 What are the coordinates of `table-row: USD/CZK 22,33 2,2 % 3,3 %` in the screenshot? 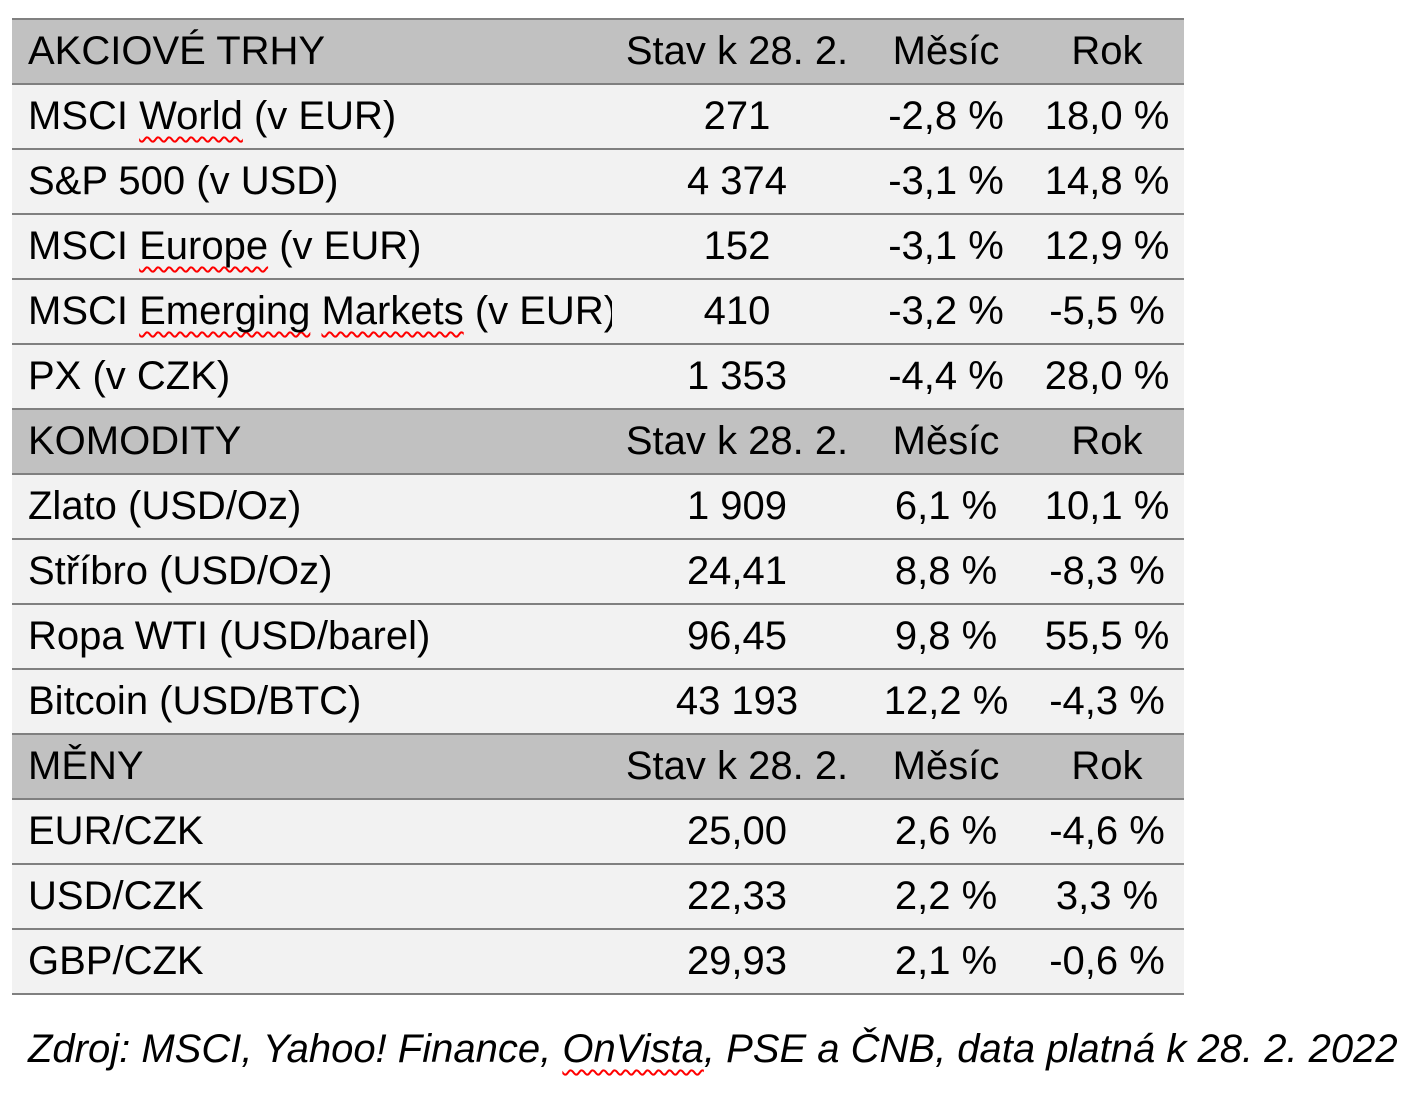 It's located at (598, 896).